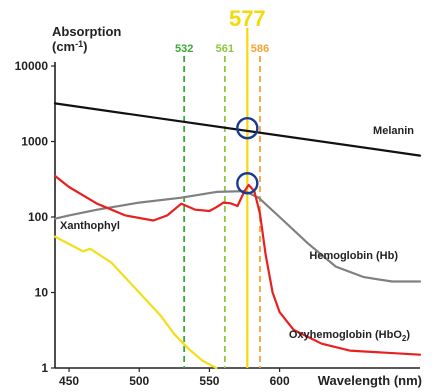  What do you see at coordinates (69, 381) in the screenshot?
I see `x-tick-label: 450` at bounding box center [69, 381].